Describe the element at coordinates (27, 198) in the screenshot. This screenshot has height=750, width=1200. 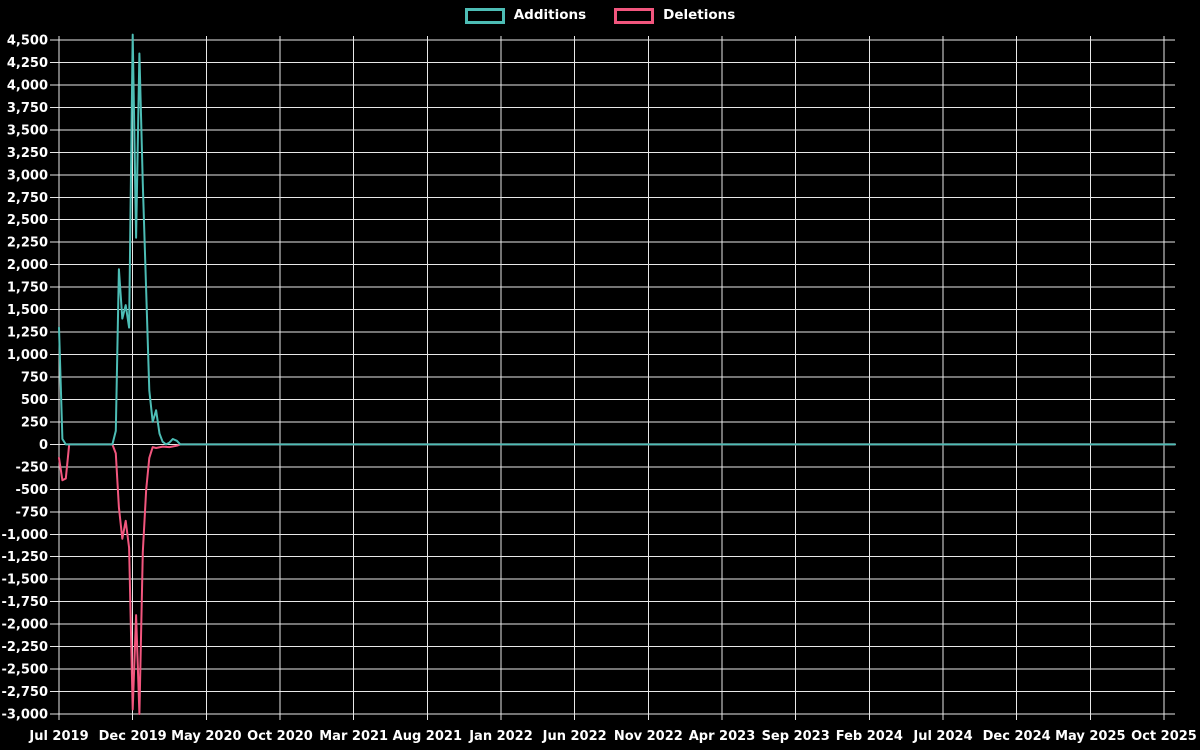
I see `y-tick-label: 2,750` at that location.